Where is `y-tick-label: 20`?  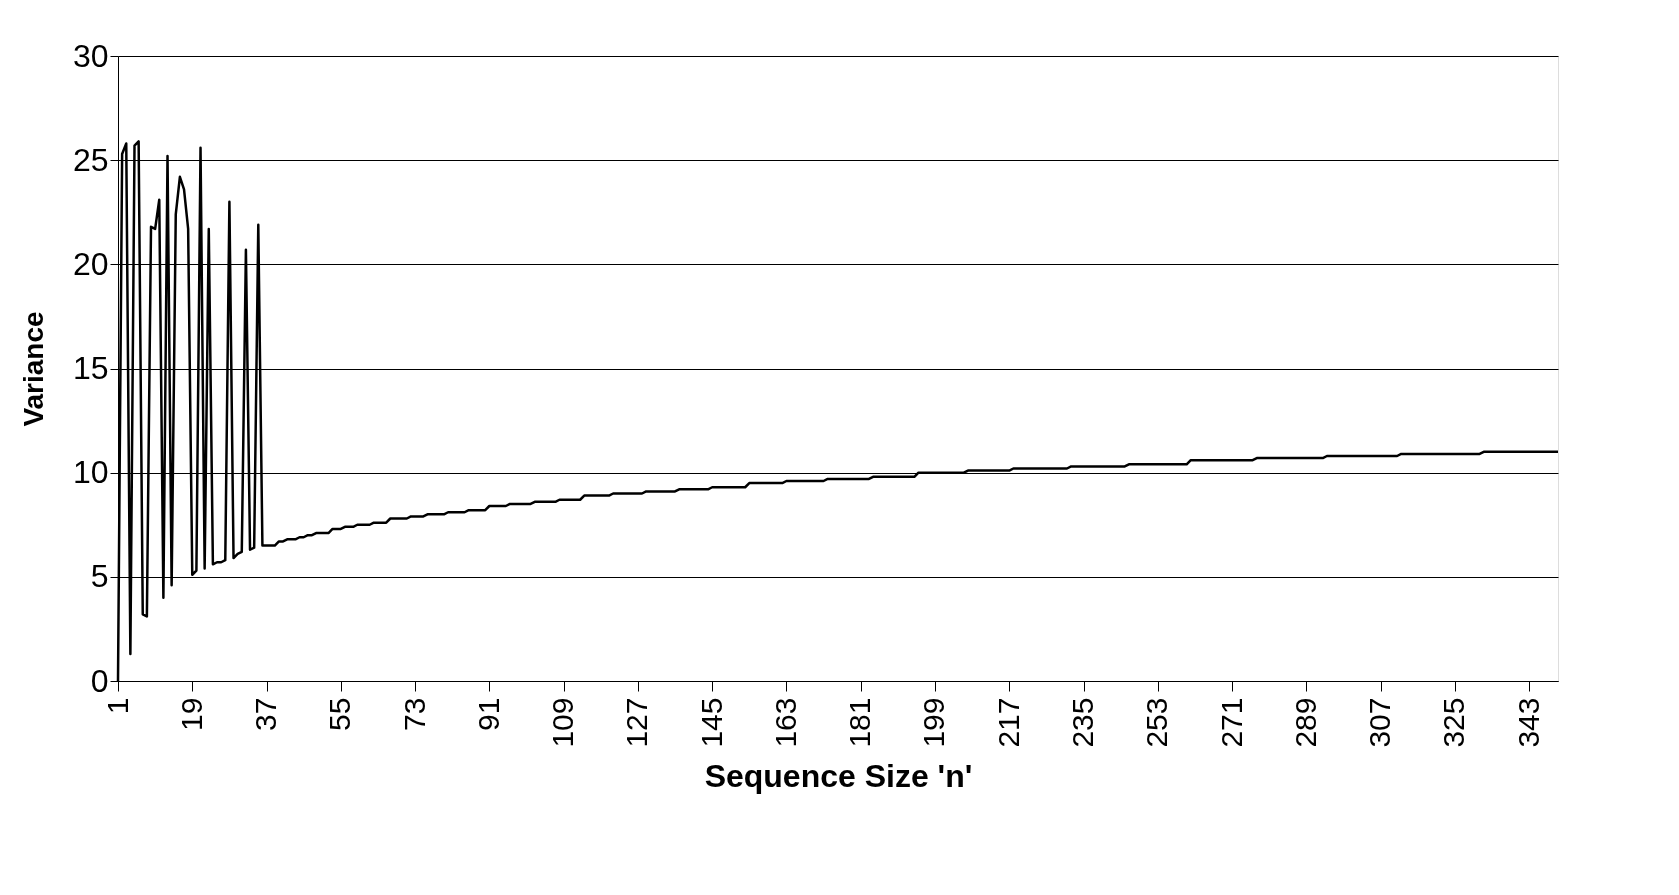
y-tick-label: 20 is located at coordinates (90, 263).